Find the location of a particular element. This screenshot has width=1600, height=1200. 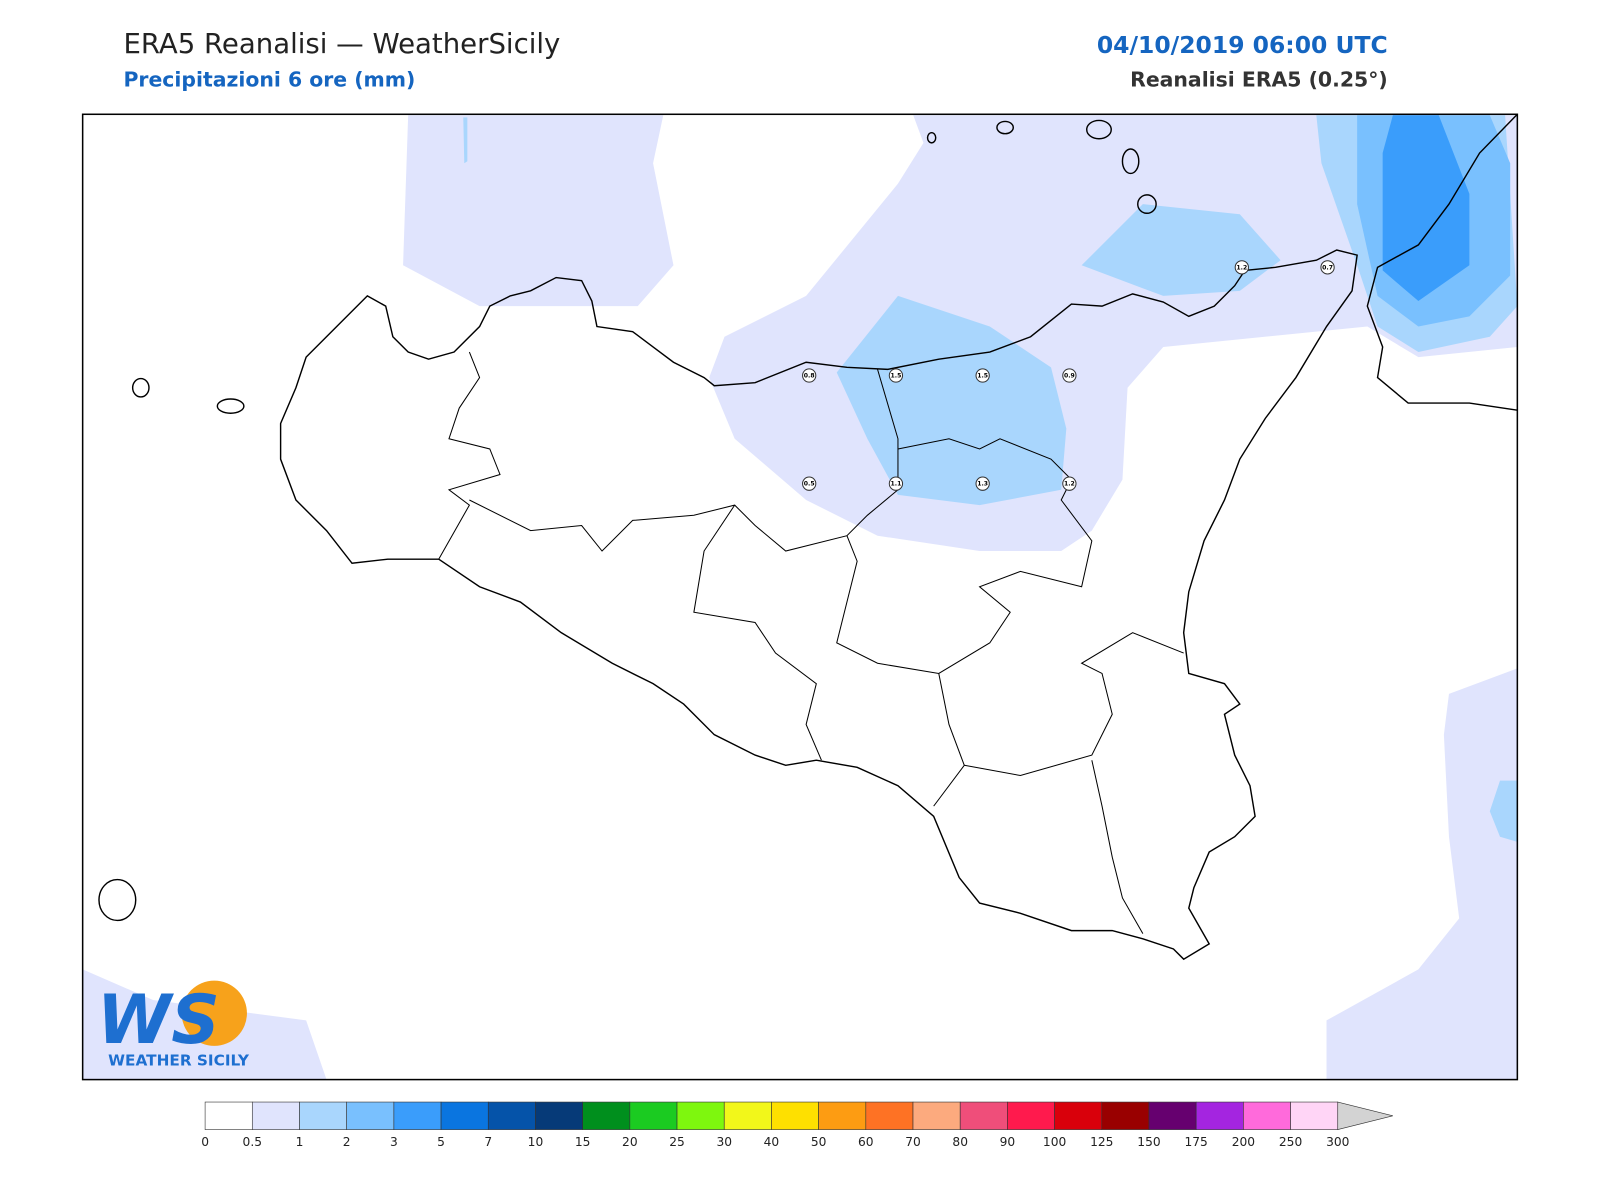

logo: WS WEATHER SICILY is located at coordinates (173, 1024).